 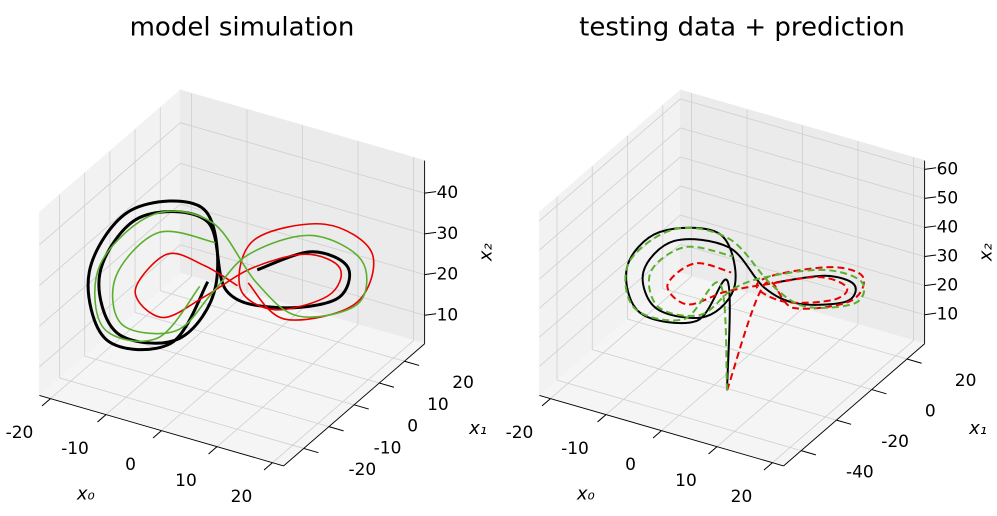 What do you see at coordinates (895, 442) in the screenshot?
I see `y-tick-label: -20` at bounding box center [895, 442].